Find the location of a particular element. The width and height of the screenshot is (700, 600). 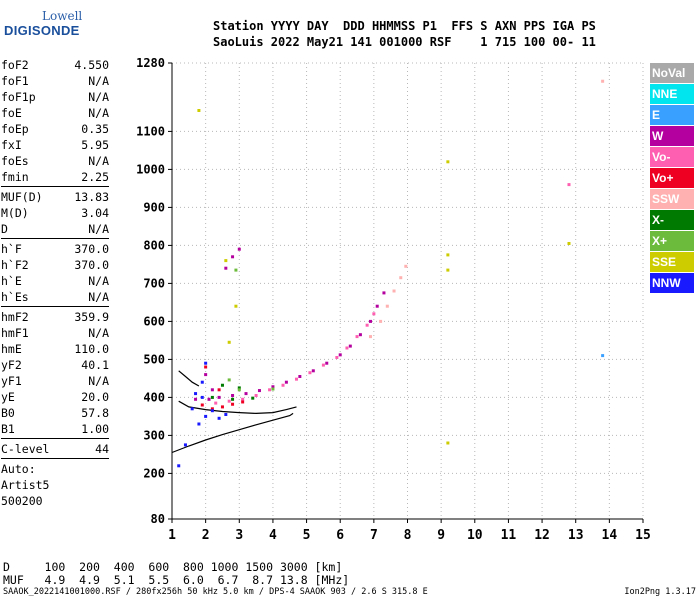

x-tick-label: 4 is located at coordinates (273, 535).